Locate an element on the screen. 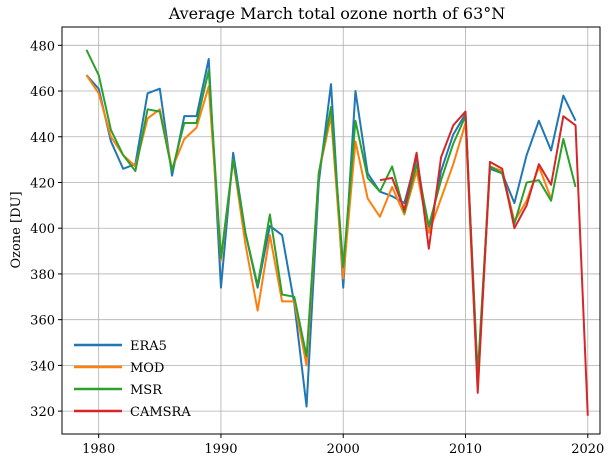  legend-label: MOD is located at coordinates (147, 368).